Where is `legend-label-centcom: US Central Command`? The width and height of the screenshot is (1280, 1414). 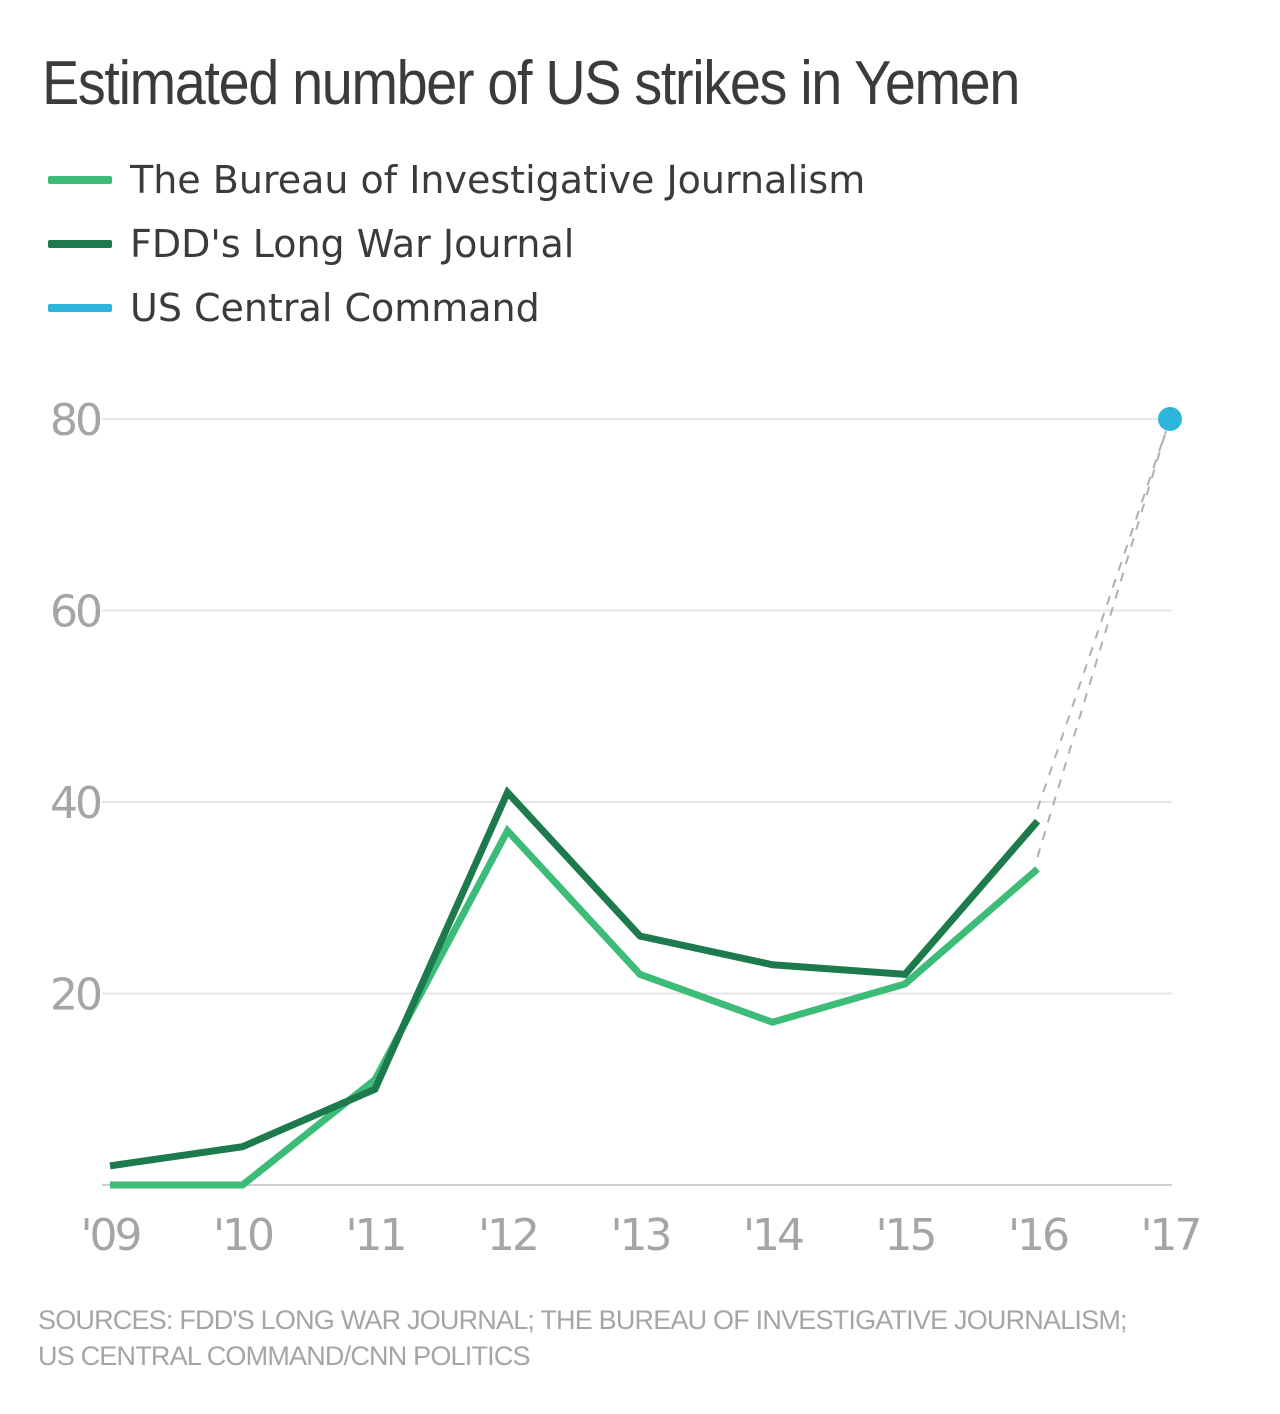 legend-label-centcom: US Central Command is located at coordinates (335, 308).